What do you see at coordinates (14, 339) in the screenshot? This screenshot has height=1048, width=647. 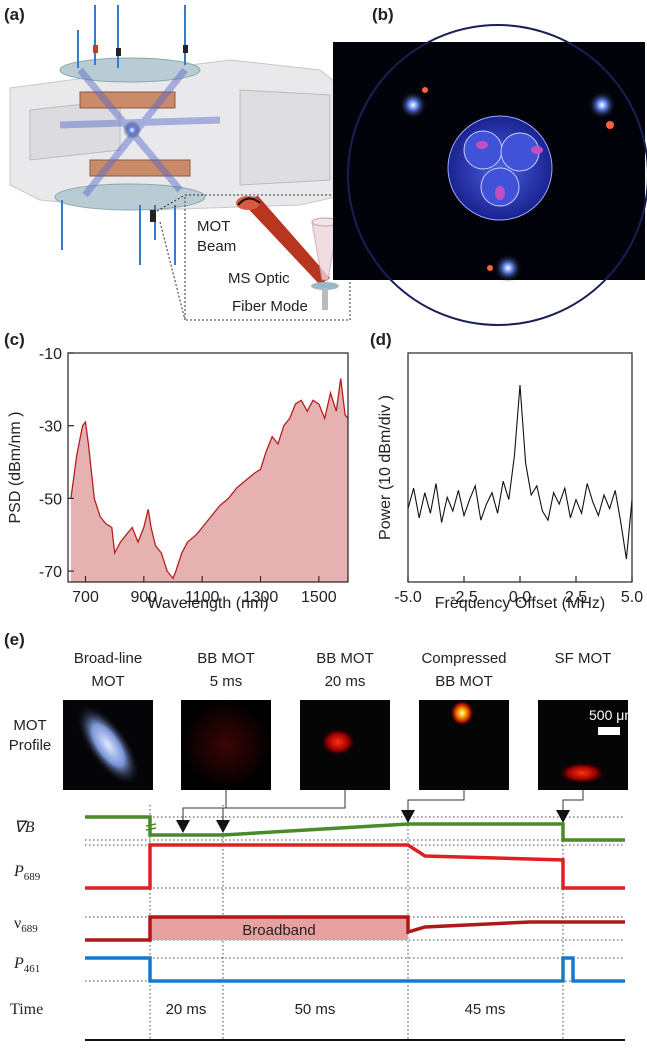 I see `panel-label: (c)` at bounding box center [14, 339].